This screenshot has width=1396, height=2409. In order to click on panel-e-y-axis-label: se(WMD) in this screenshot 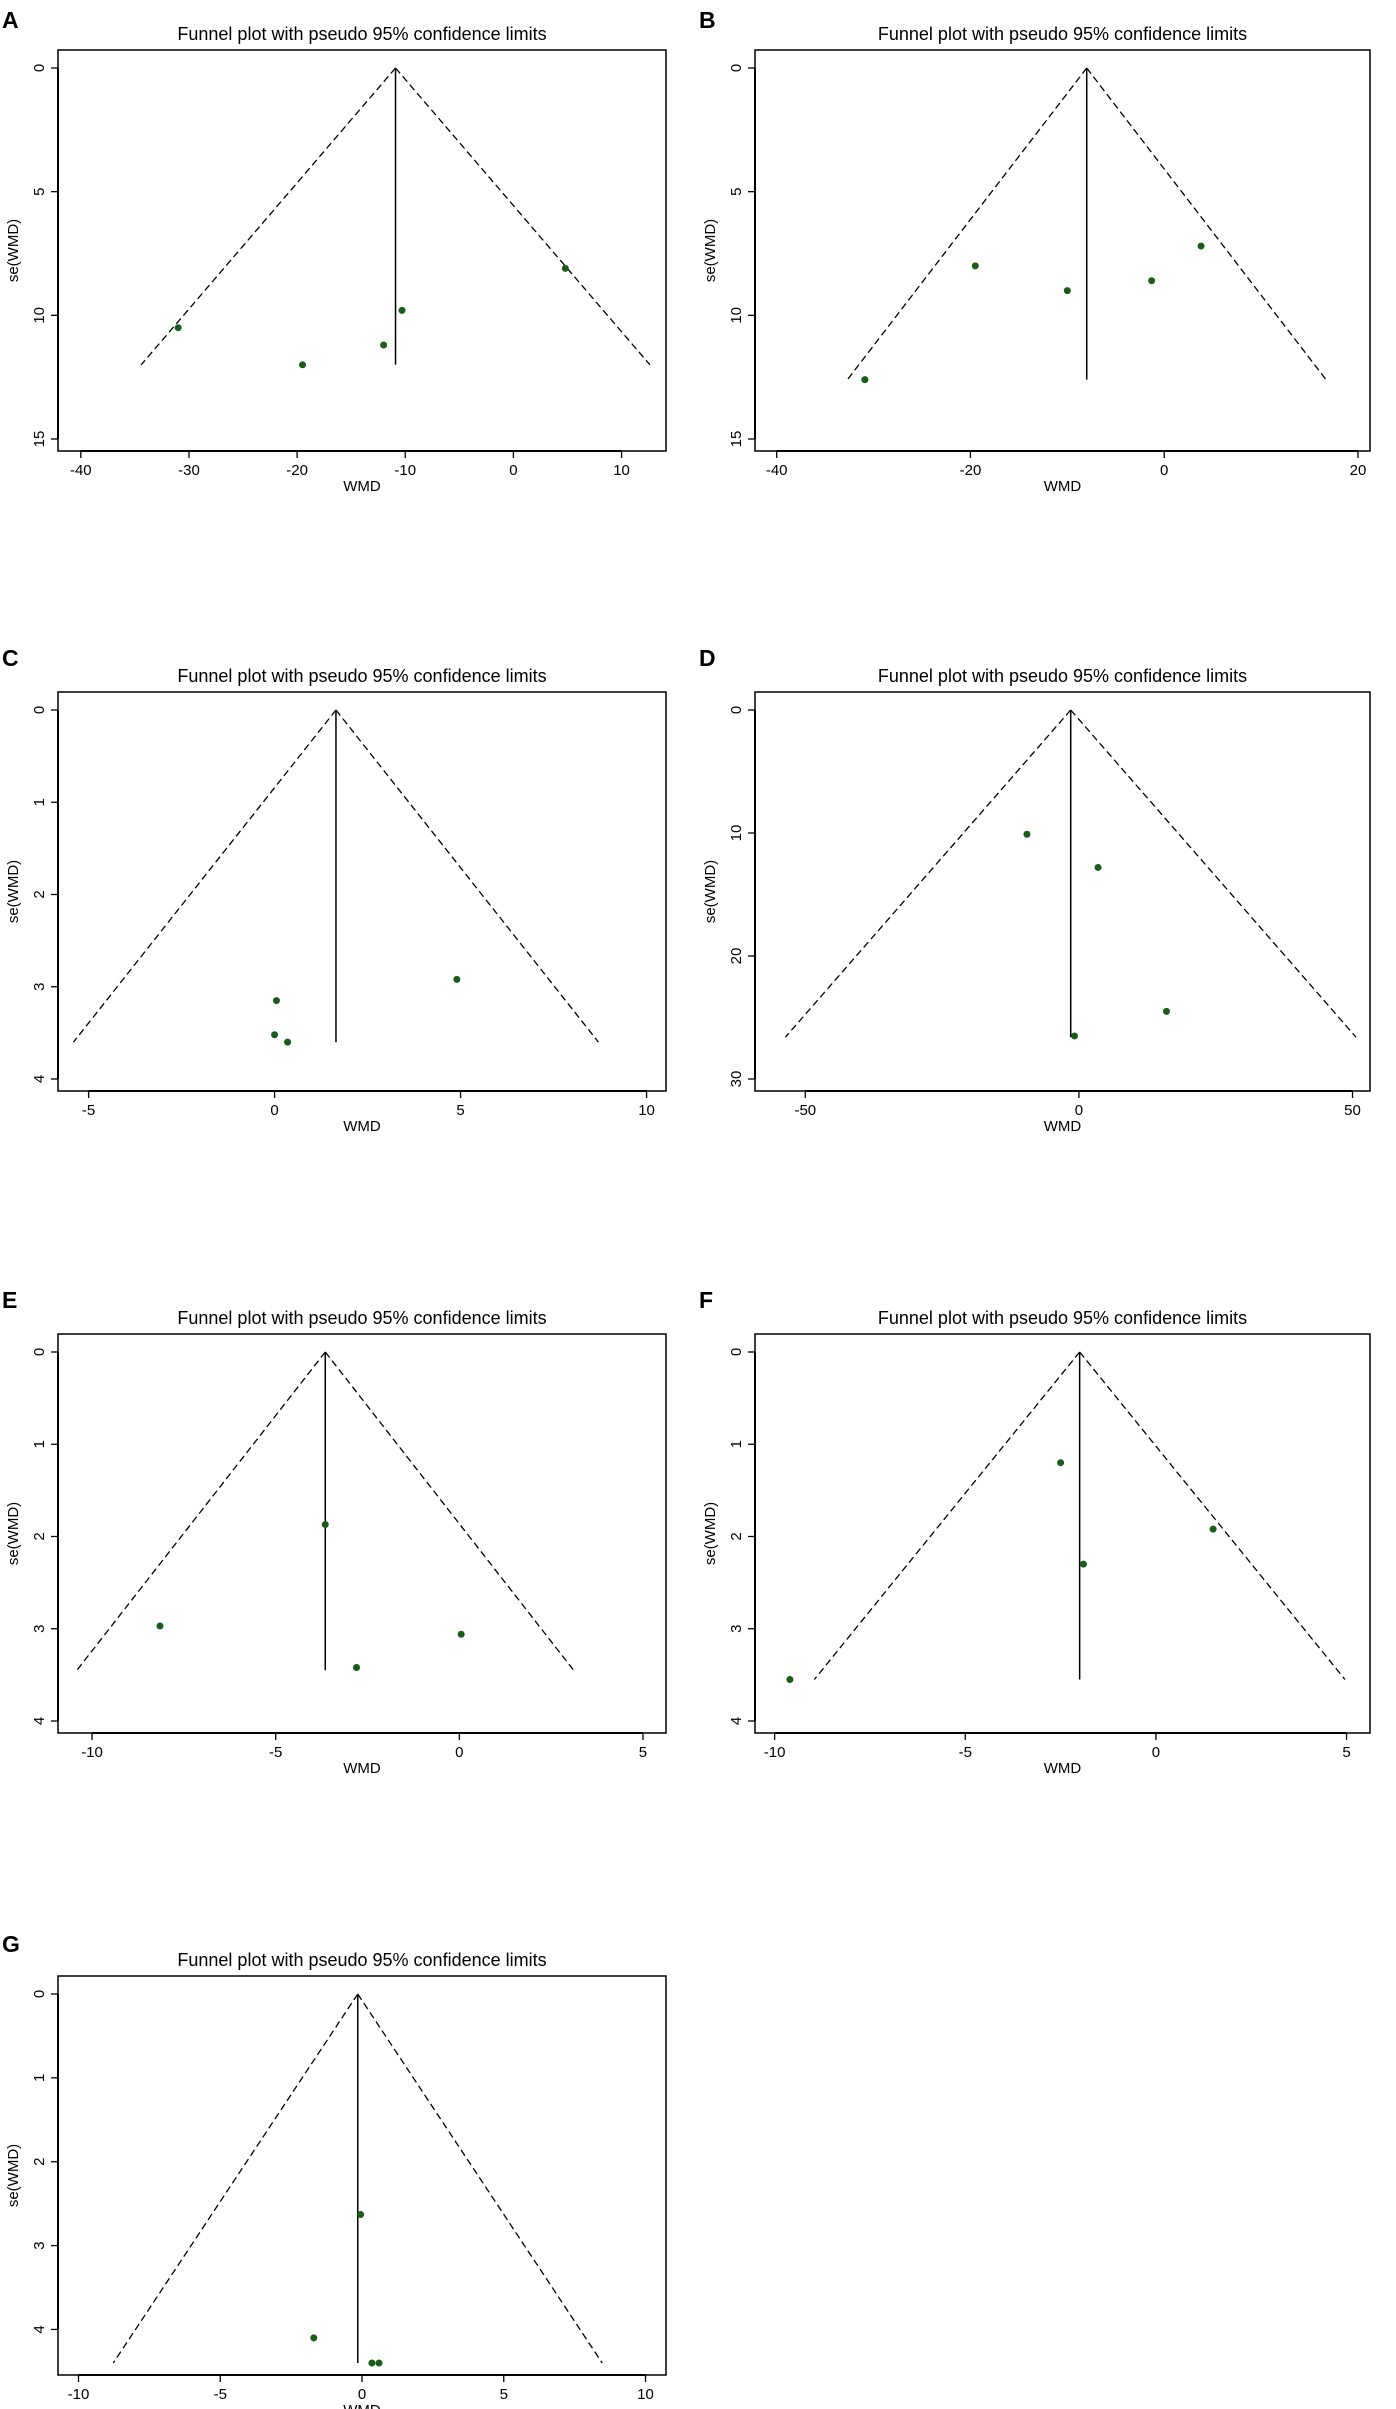, I will do `click(13, 1533)`.